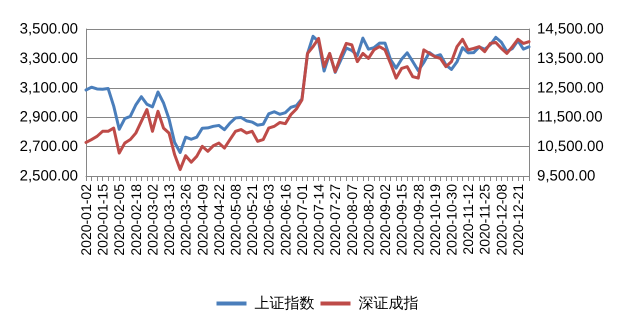 This screenshot has height=322, width=635. Describe the element at coordinates (285, 220) in the screenshot. I see `x-tick-label: 2020-06-16` at that location.